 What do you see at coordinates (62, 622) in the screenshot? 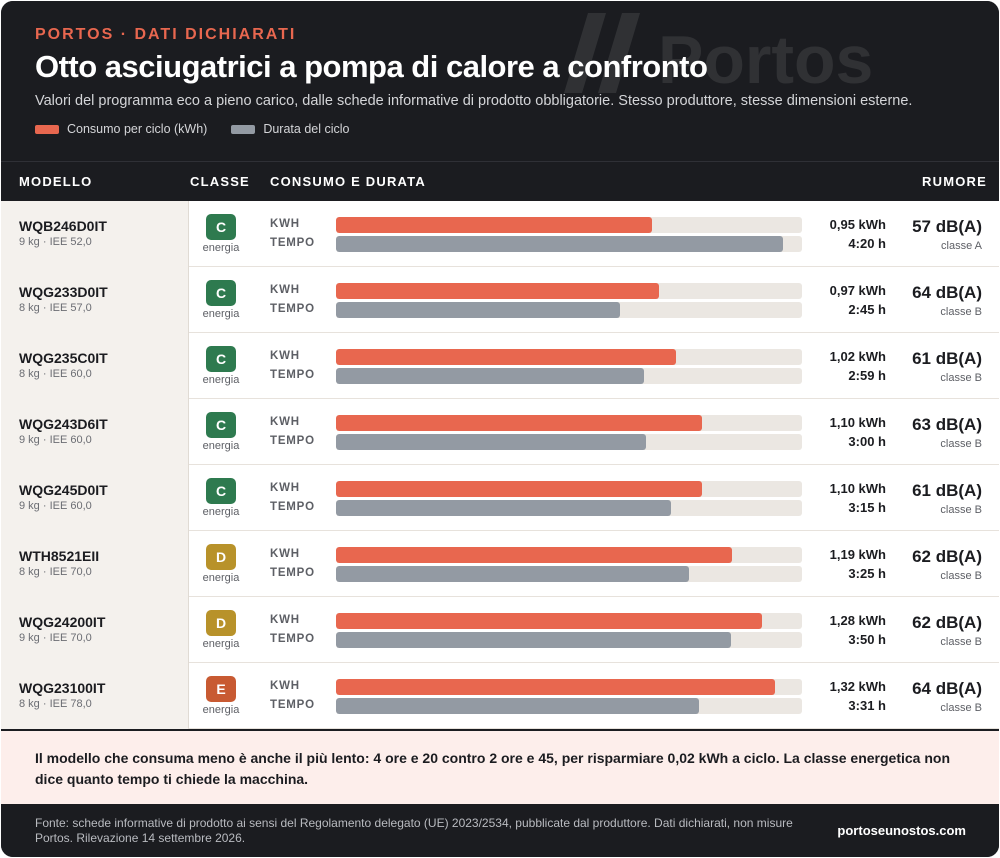
I see `model-name: WQG24200IT` at bounding box center [62, 622].